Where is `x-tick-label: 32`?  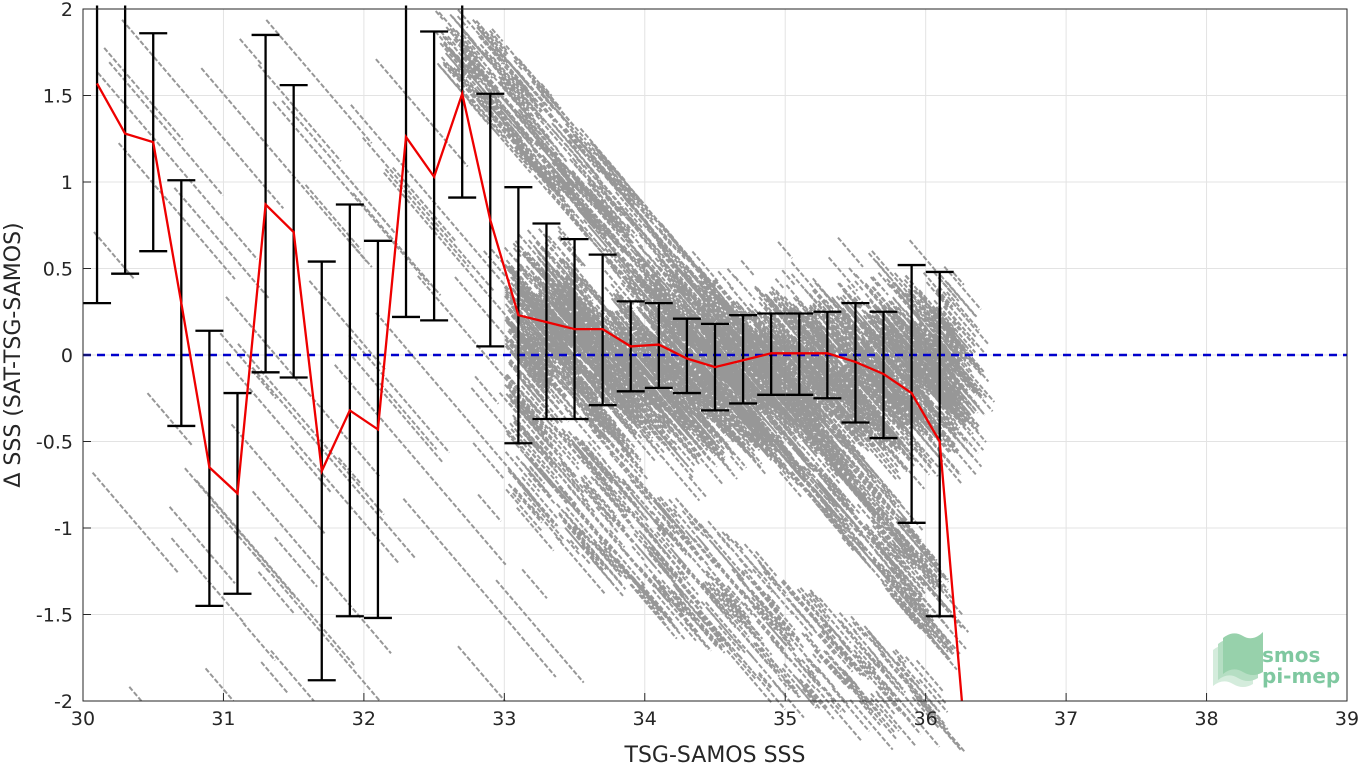 x-tick-label: 32 is located at coordinates (364, 719).